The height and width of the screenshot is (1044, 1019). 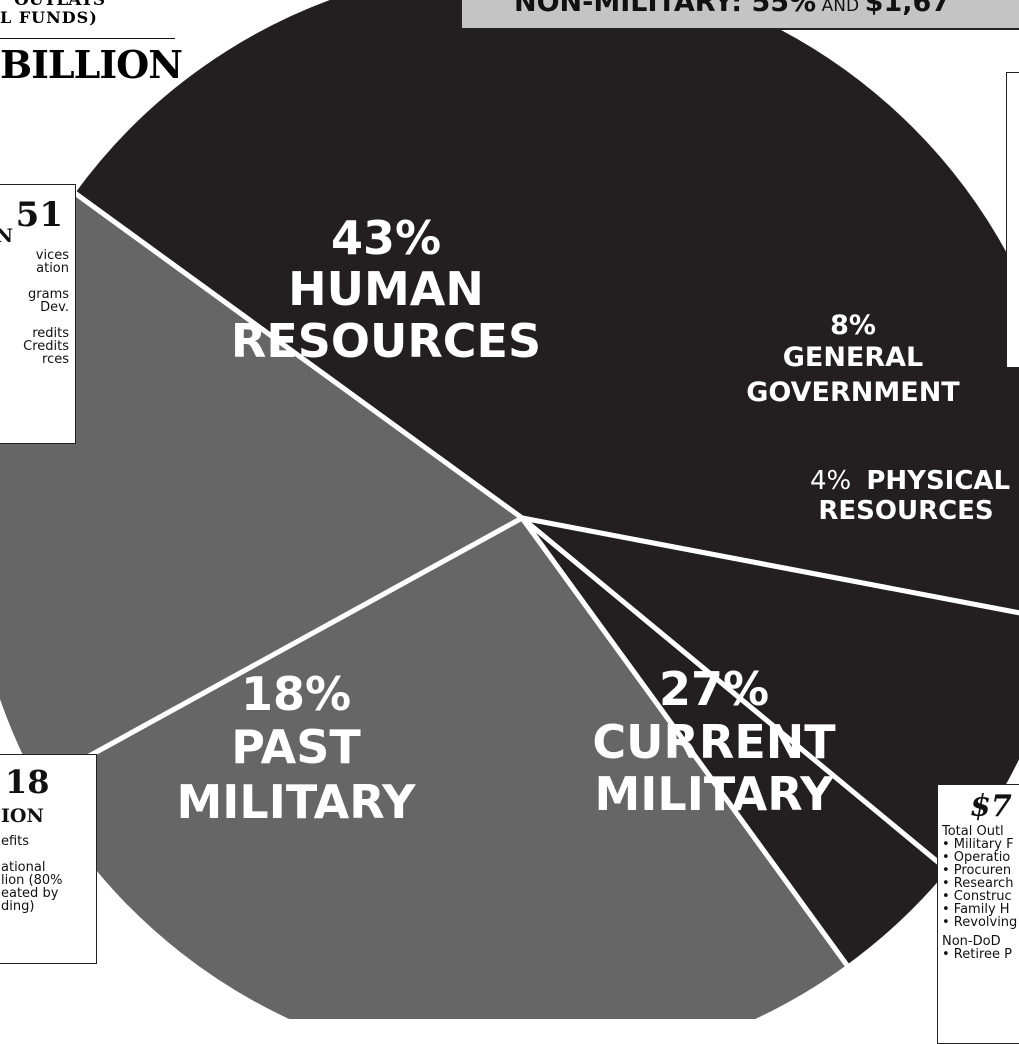 I want to click on label-current-l1: CURRENT, so click(x=714, y=742).